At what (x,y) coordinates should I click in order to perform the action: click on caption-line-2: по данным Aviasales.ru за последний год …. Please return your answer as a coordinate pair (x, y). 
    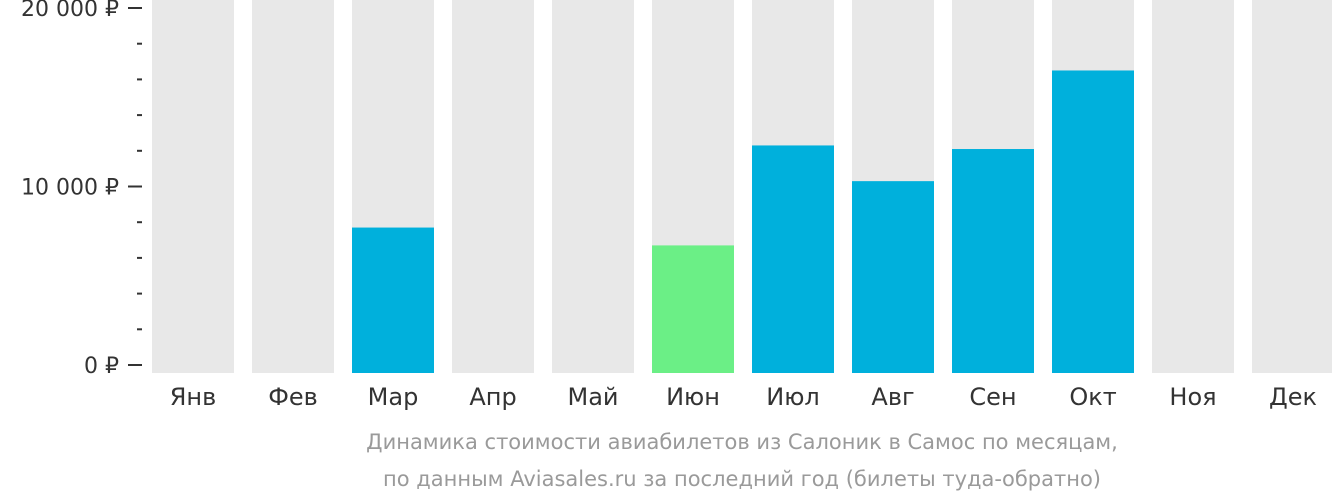
    Looking at the image, I should click on (742, 479).